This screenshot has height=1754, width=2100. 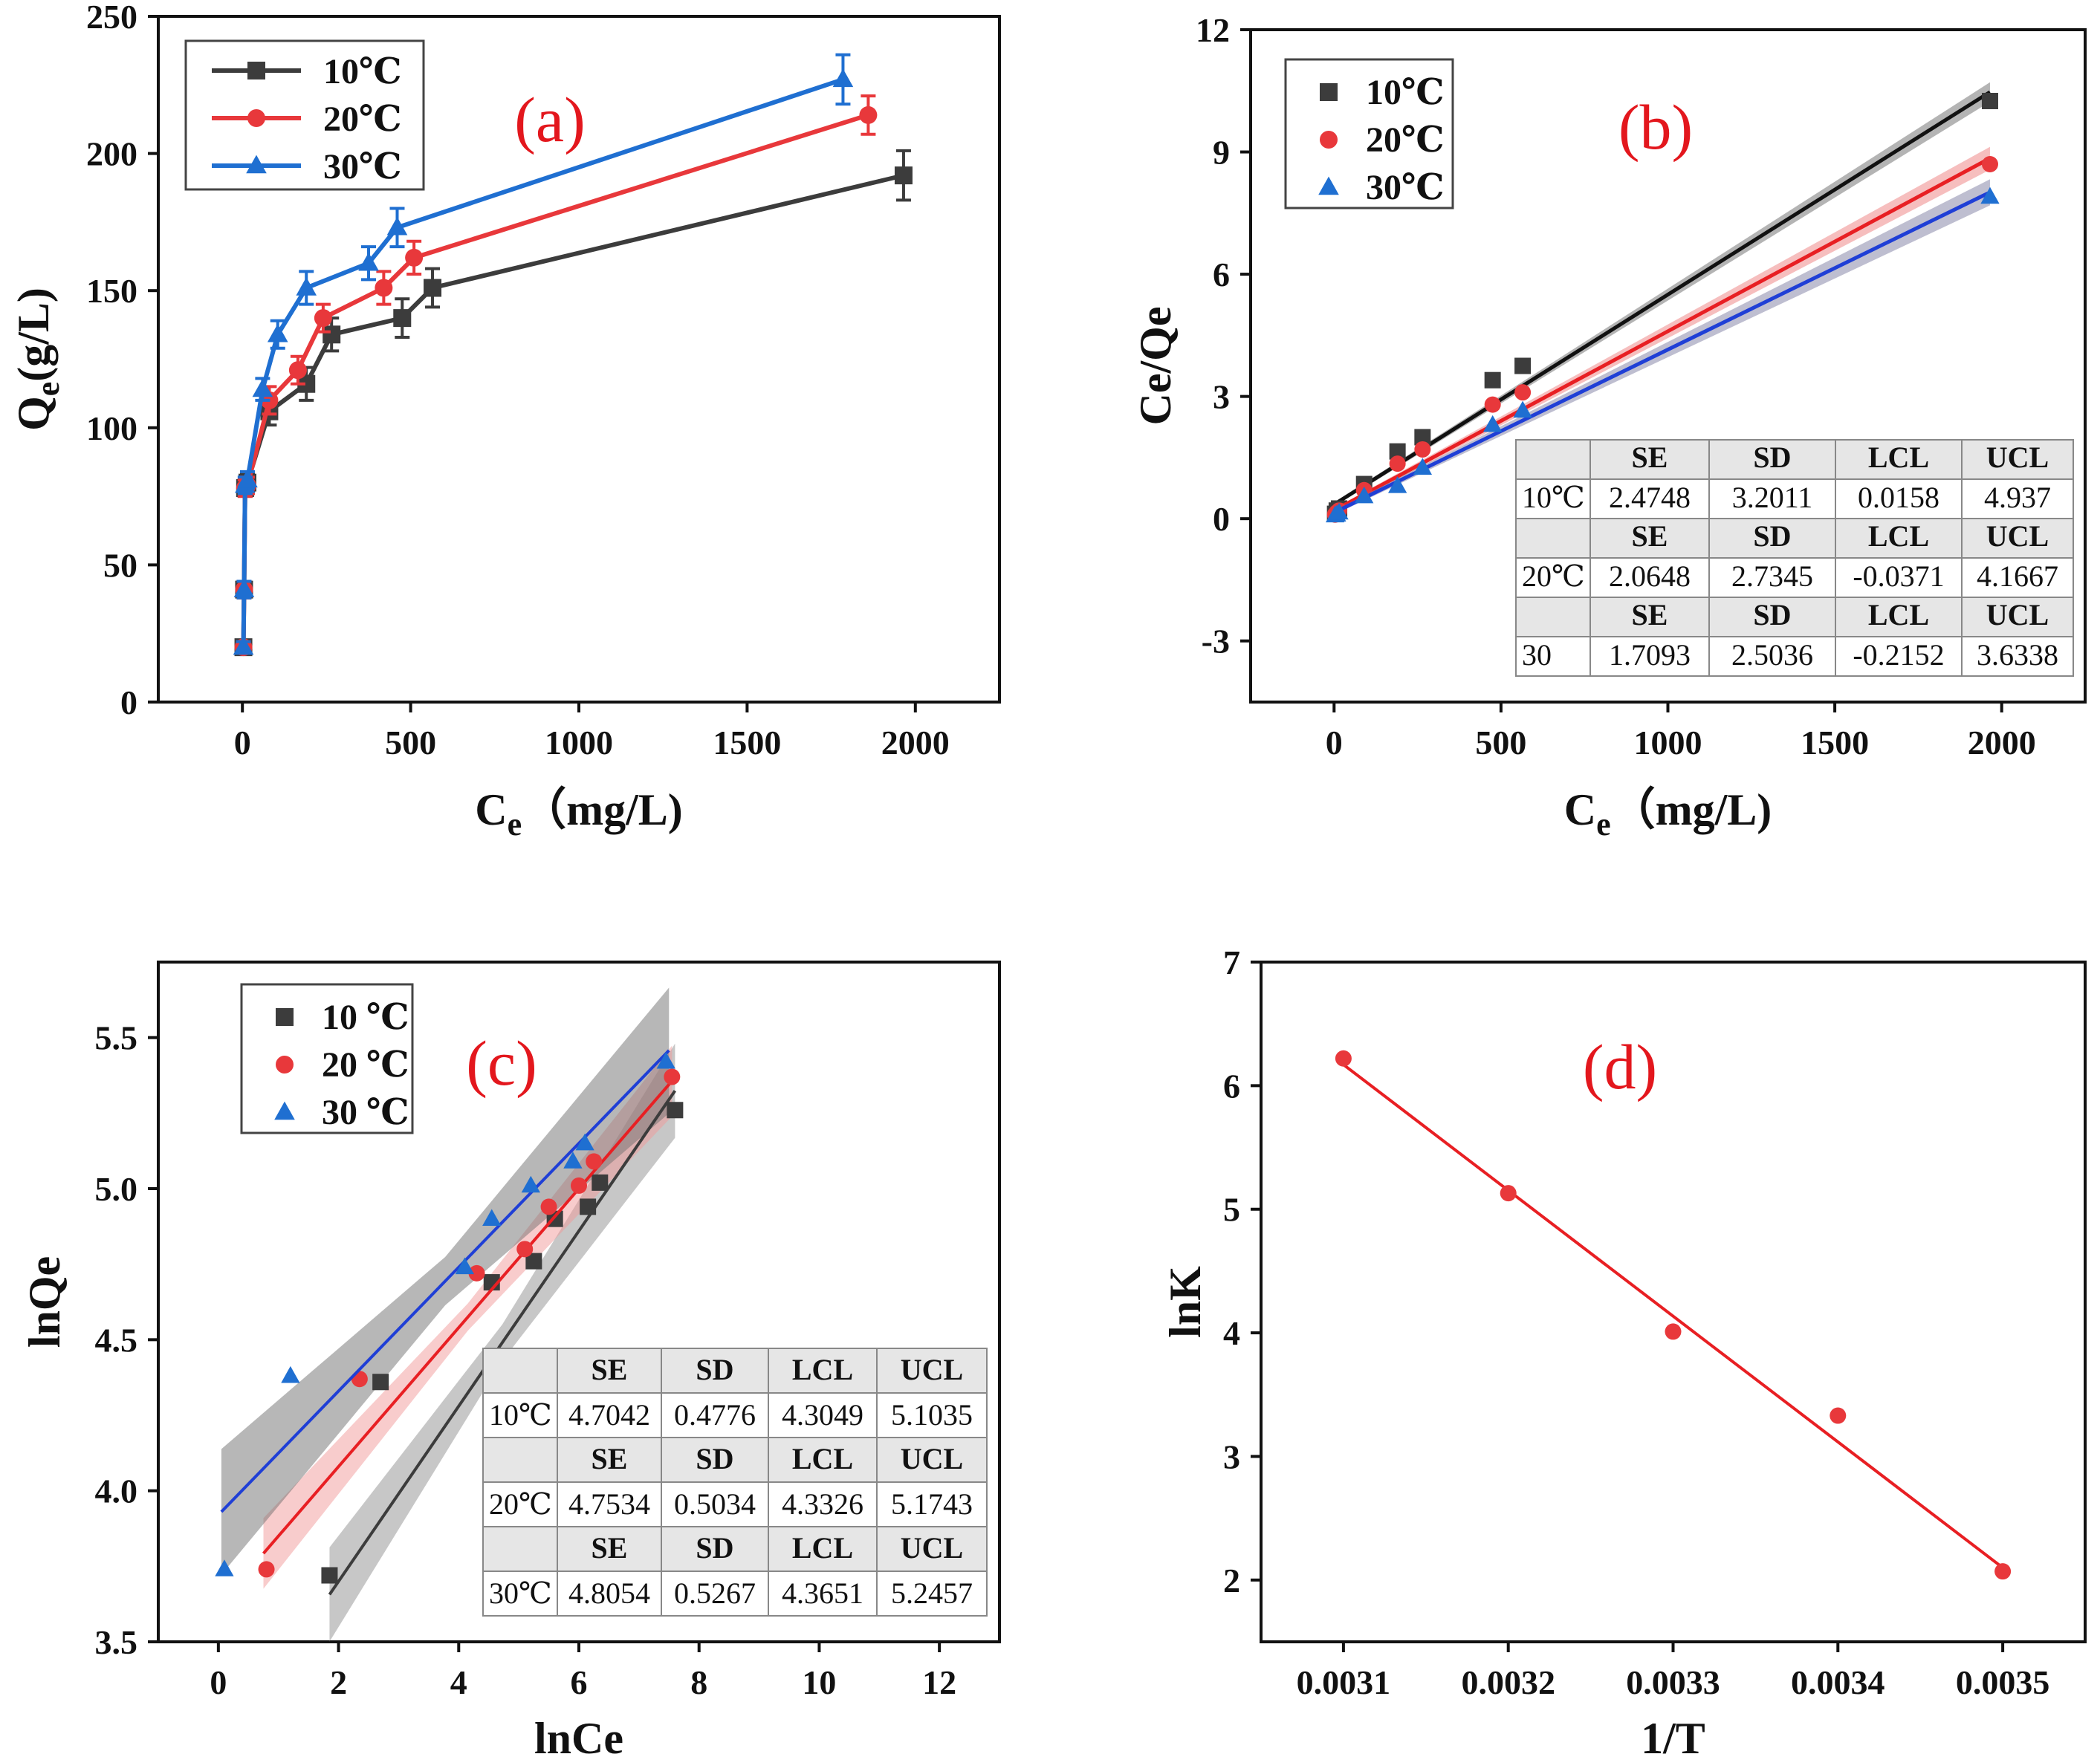 I want to click on x-tick-label: 2, so click(x=338, y=1682).